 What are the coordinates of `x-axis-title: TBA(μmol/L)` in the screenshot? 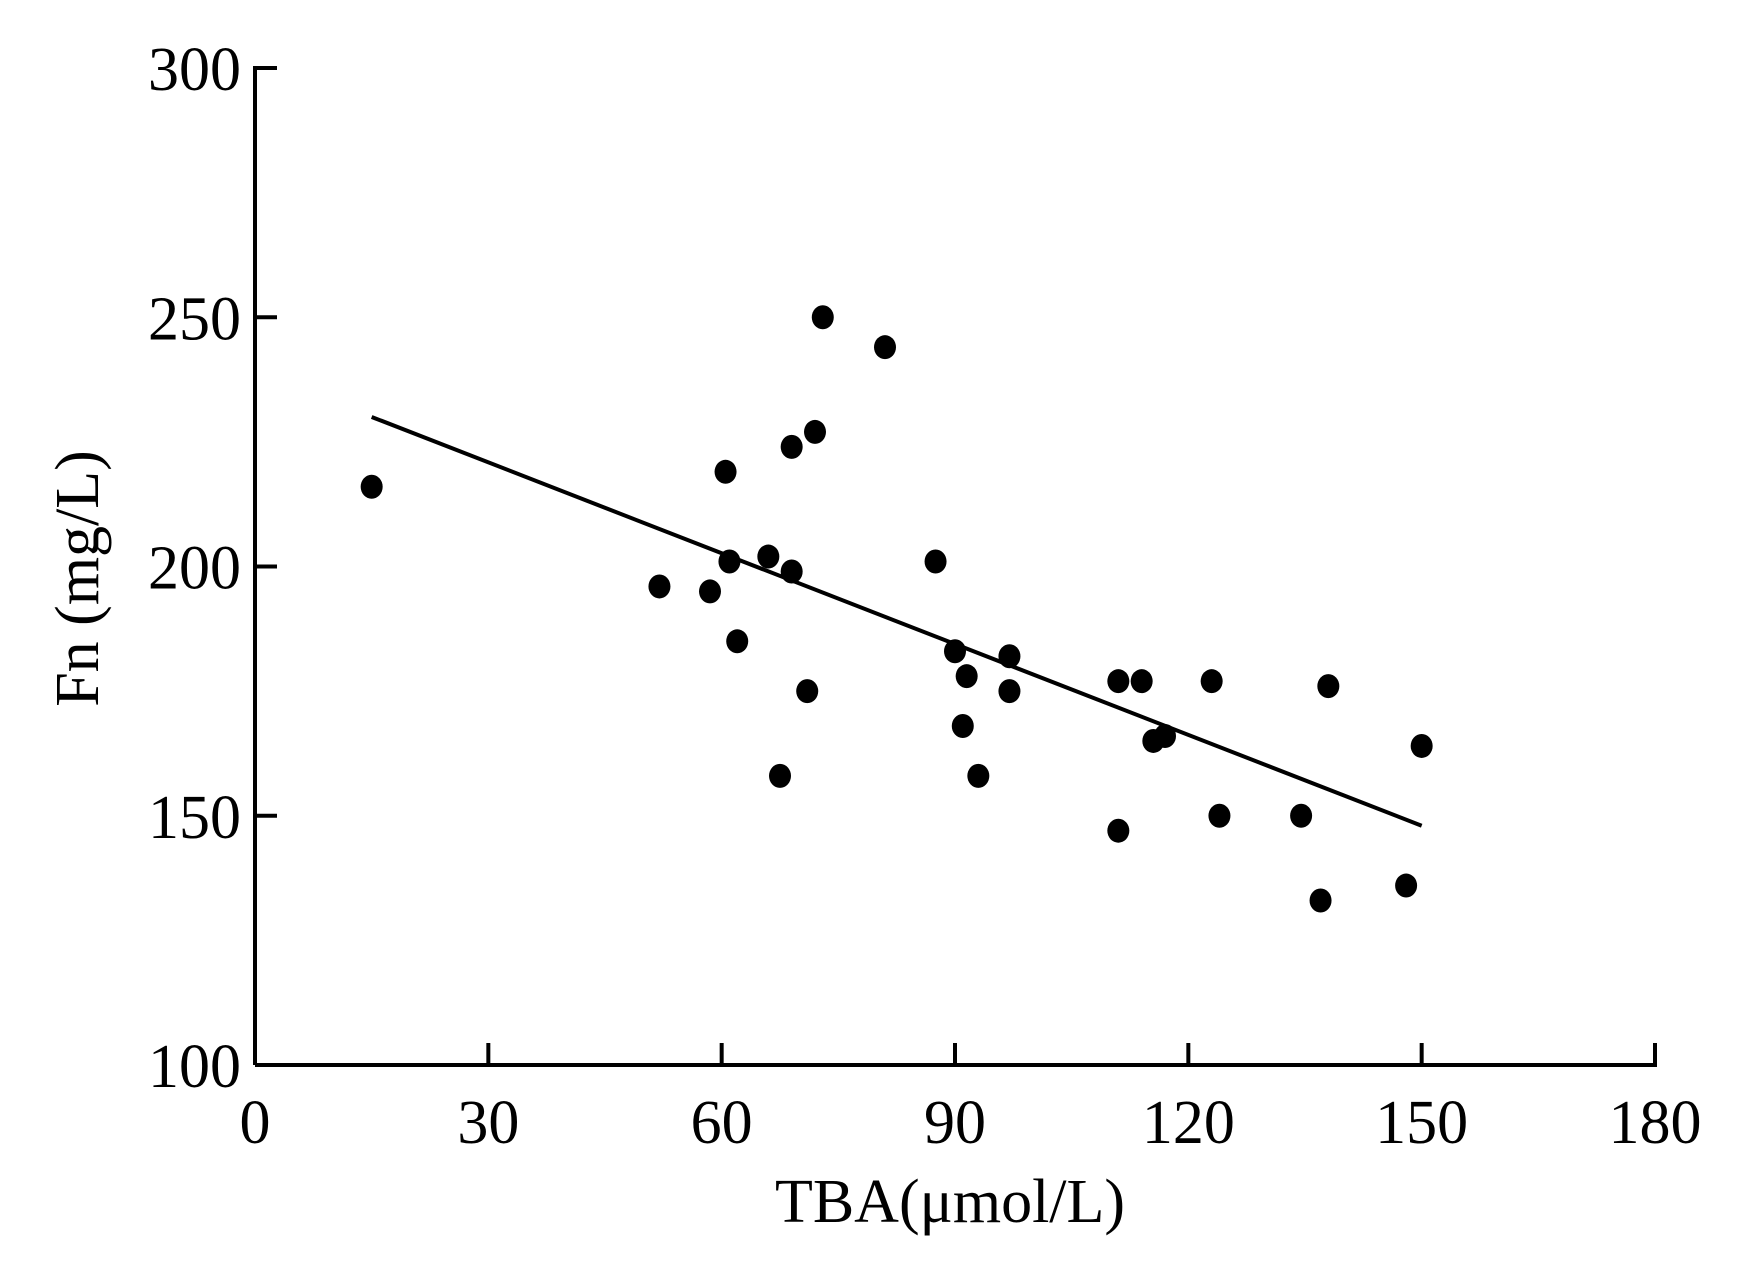 It's located at (950, 1202).